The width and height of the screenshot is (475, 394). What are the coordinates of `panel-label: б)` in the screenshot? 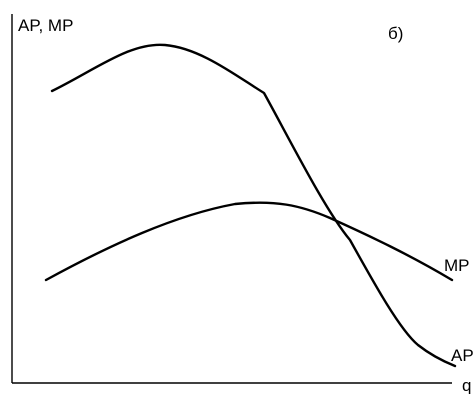 It's located at (395, 33).